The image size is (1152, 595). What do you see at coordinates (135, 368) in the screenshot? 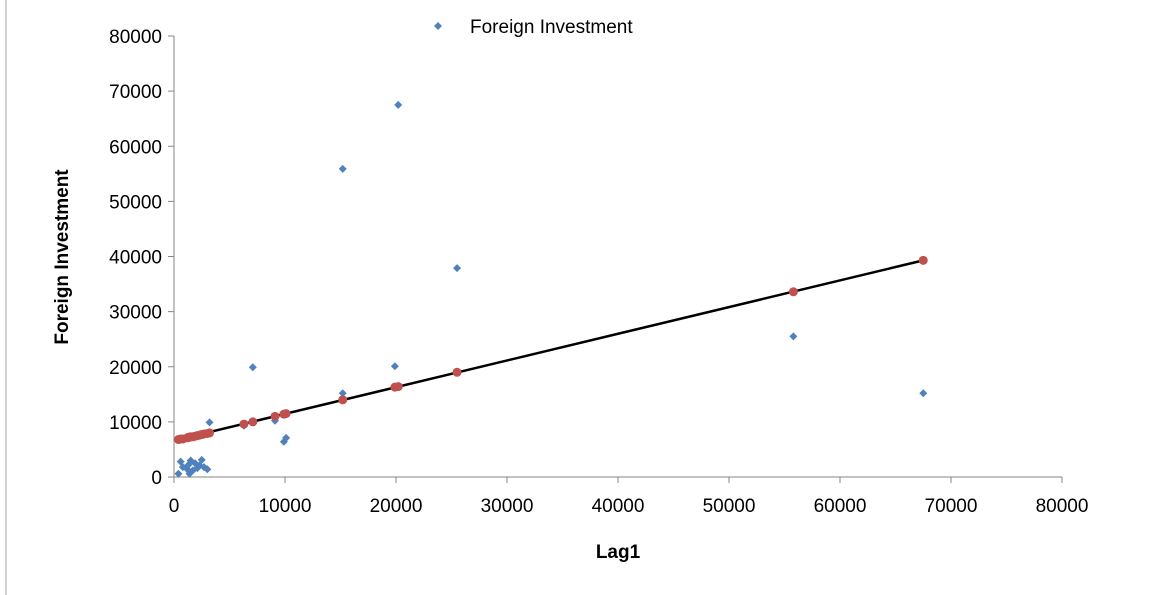
I see `y-tick-label: 20000` at bounding box center [135, 368].